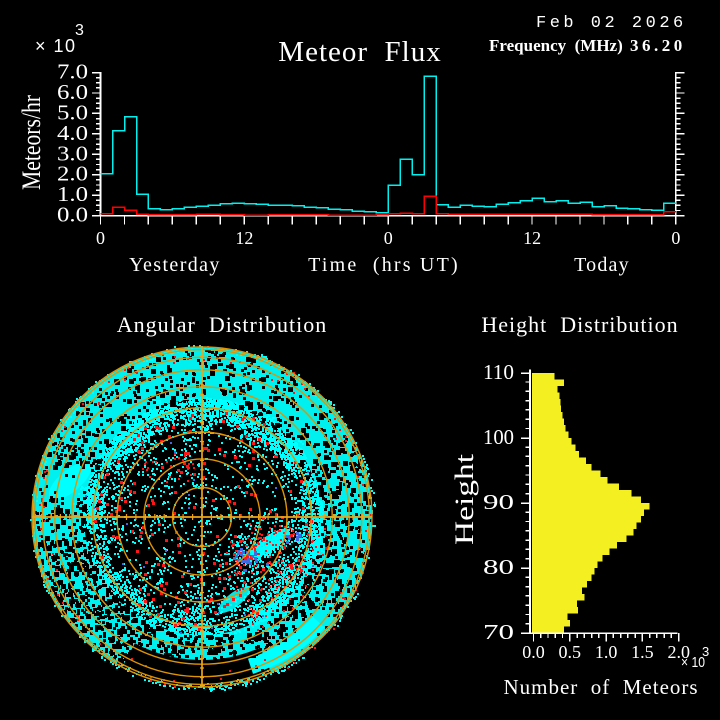  What do you see at coordinates (556, 45) in the screenshot?
I see `svg-text: Frequency (MHz)` at bounding box center [556, 45].